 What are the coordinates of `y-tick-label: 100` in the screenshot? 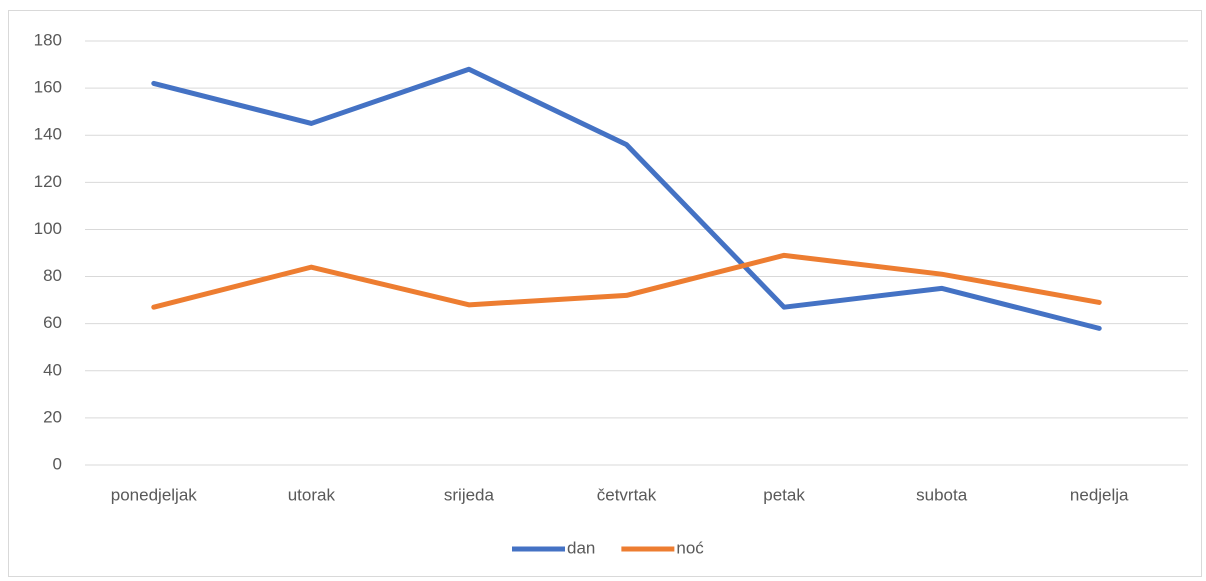 It's located at (48, 228).